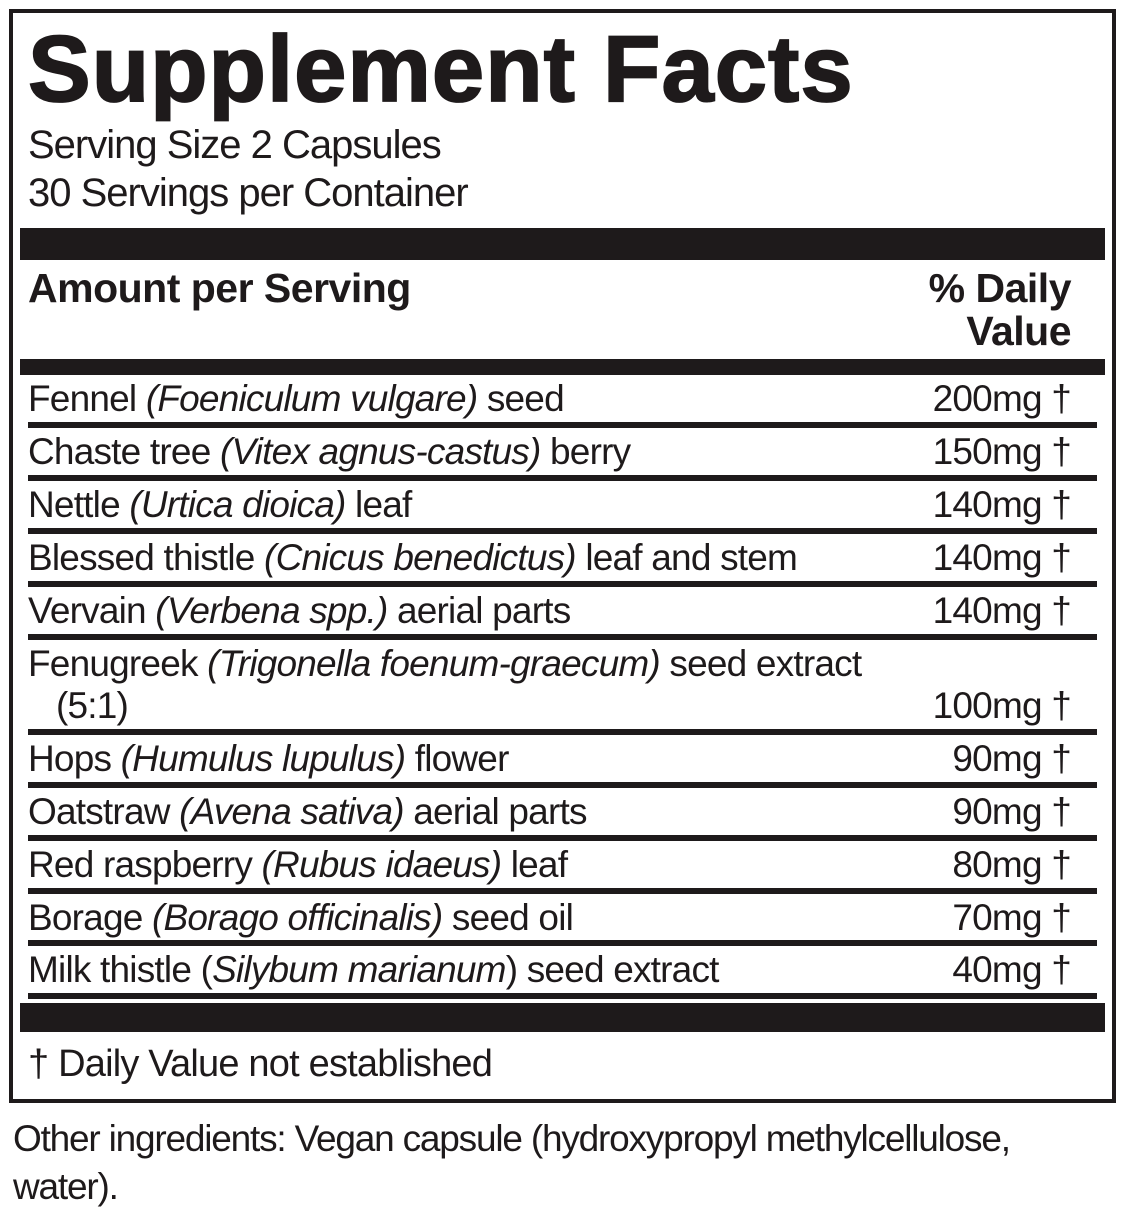  What do you see at coordinates (237, 504) in the screenshot?
I see `ingredient-name-latin: (Urtica dioica)` at bounding box center [237, 504].